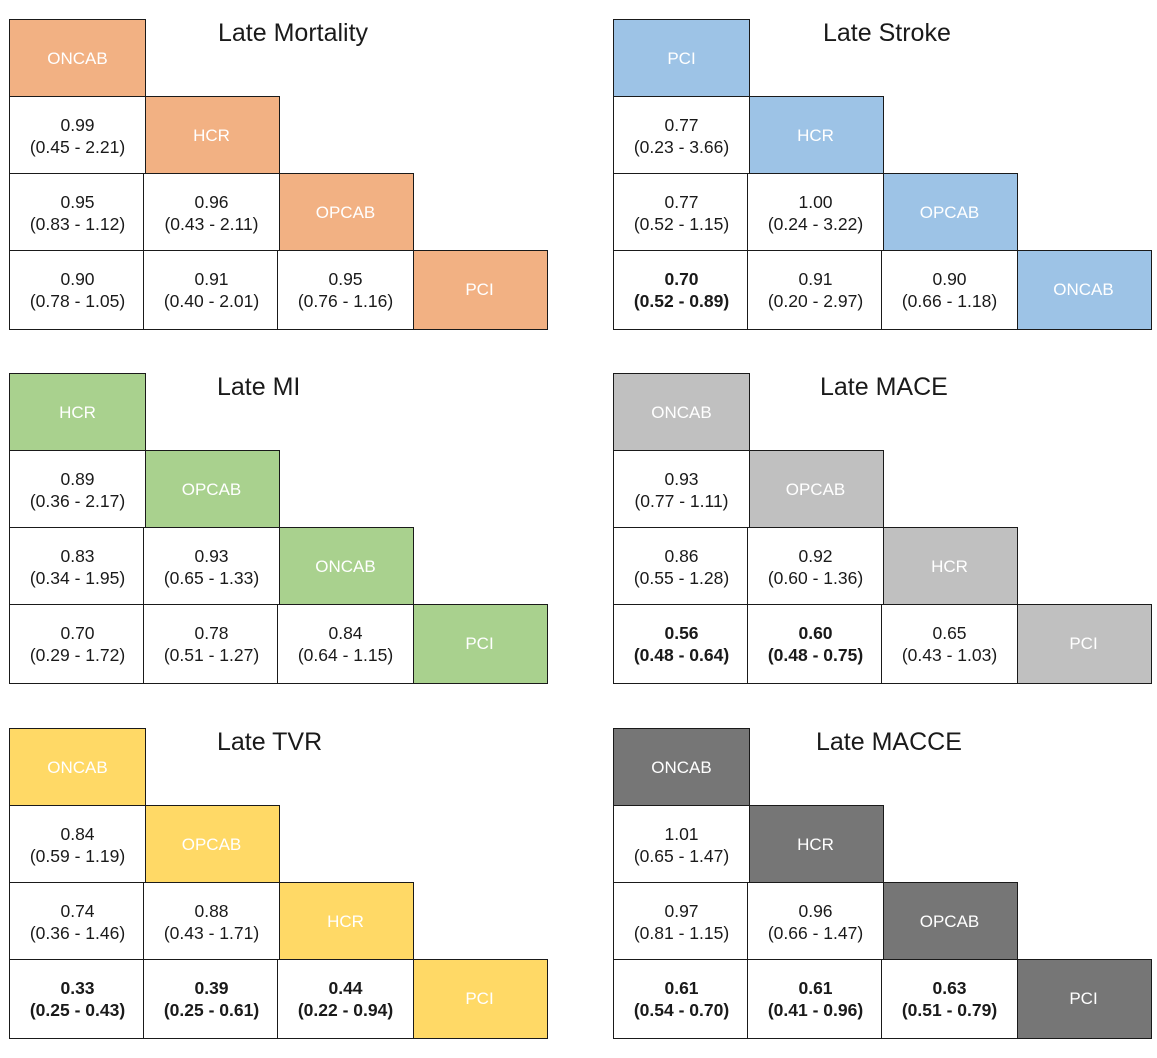 The height and width of the screenshot is (1058, 1157). Describe the element at coordinates (345, 999) in the screenshot. I see `comparison-cell: 0.44 (0.22 - 0.94)` at that location.